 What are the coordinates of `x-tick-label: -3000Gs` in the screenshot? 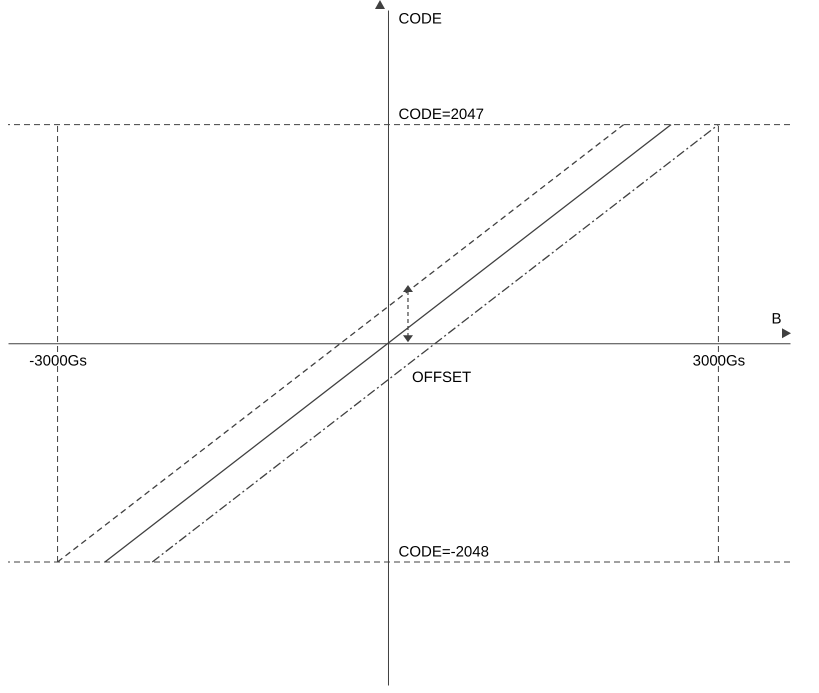 It's located at (58, 361).